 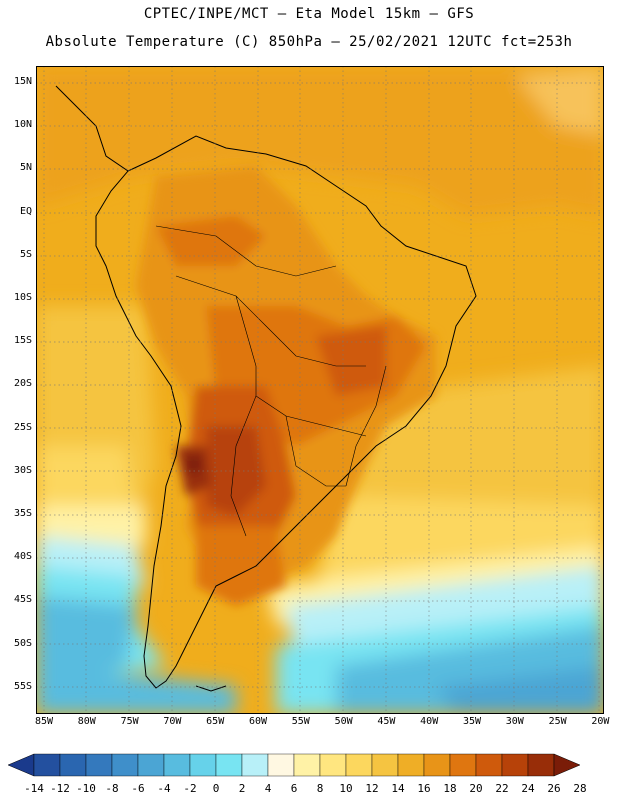 I want to click on lon-label: 20W, so click(x=600, y=721).